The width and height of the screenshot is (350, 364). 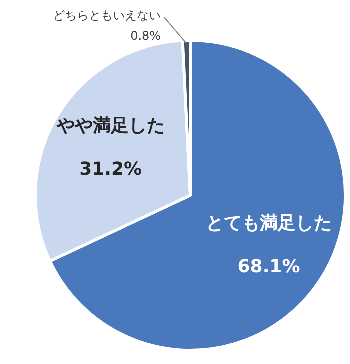 I want to click on slice-label: やや満足した, so click(x=110, y=125).